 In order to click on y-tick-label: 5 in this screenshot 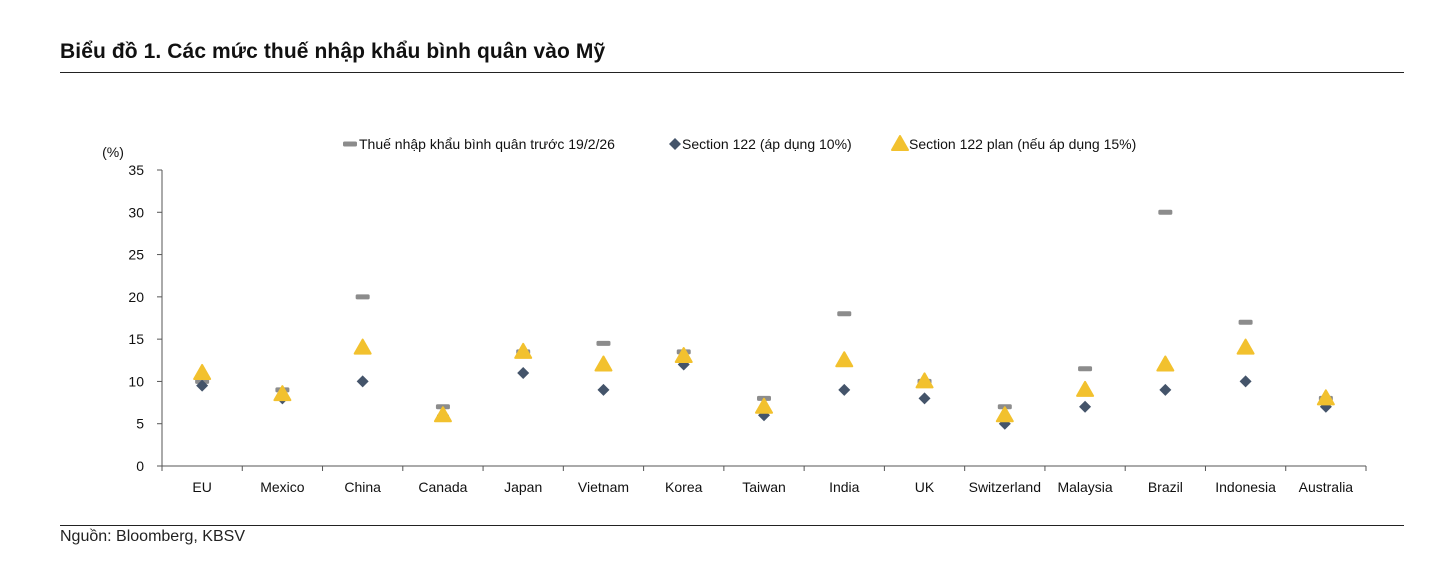, I will do `click(140, 424)`.